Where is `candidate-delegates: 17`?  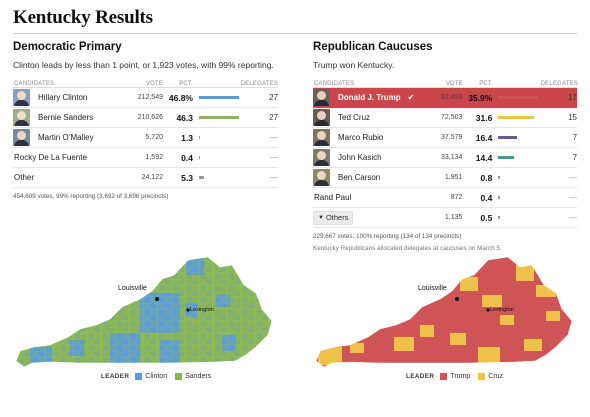
candidate-delegates: 17 is located at coordinates (573, 97).